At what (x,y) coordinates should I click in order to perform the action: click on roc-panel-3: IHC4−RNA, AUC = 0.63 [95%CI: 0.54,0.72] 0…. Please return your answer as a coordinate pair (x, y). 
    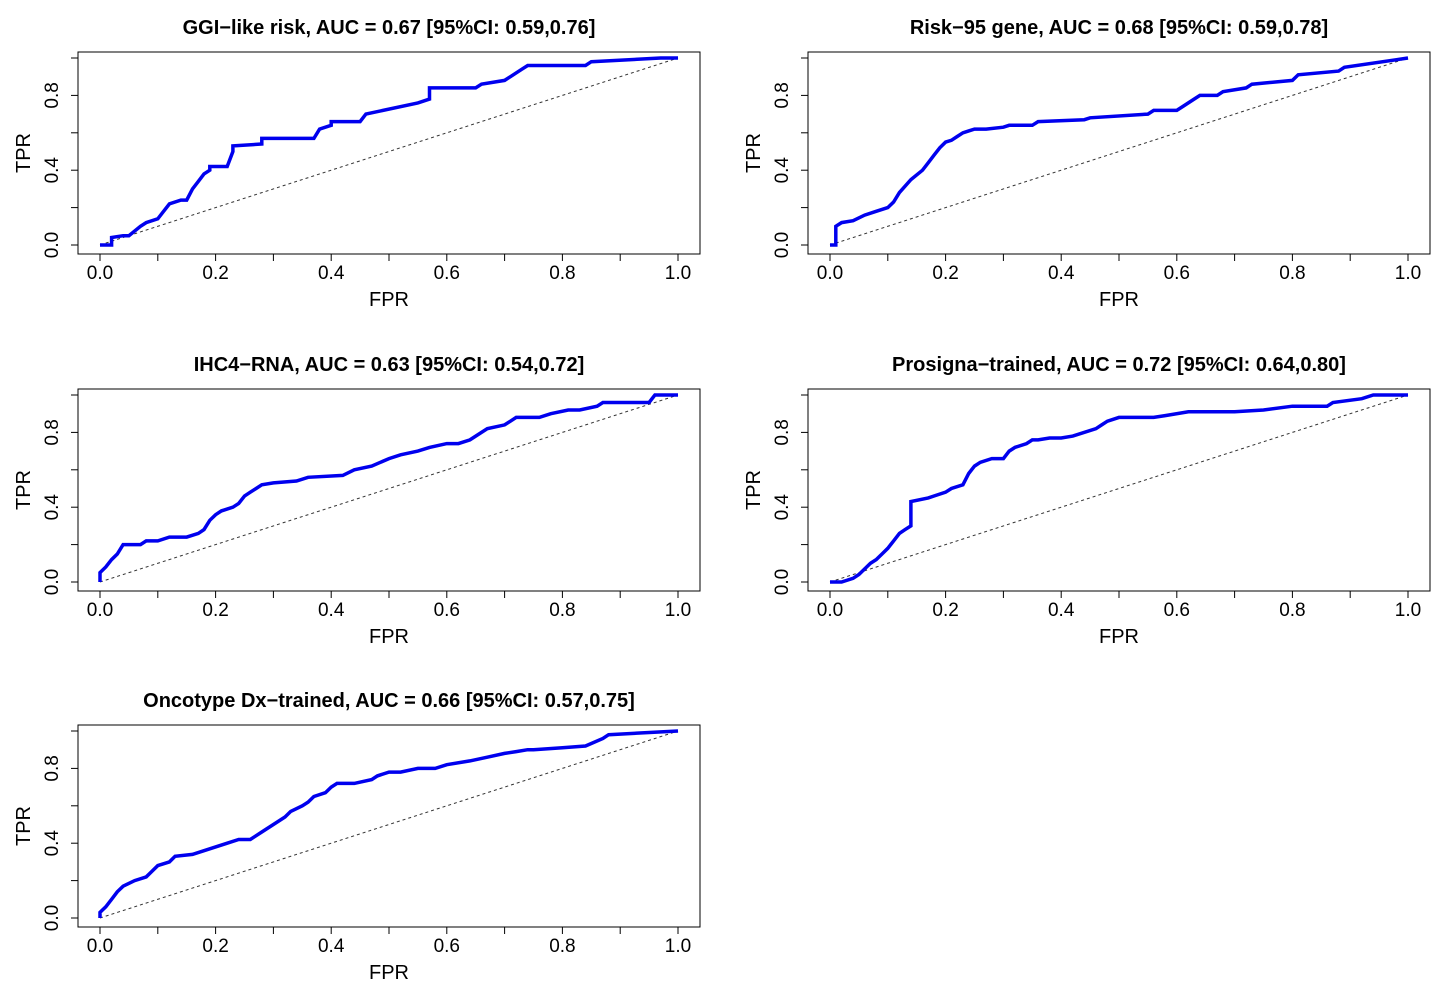
    Looking at the image, I should click on (357, 501).